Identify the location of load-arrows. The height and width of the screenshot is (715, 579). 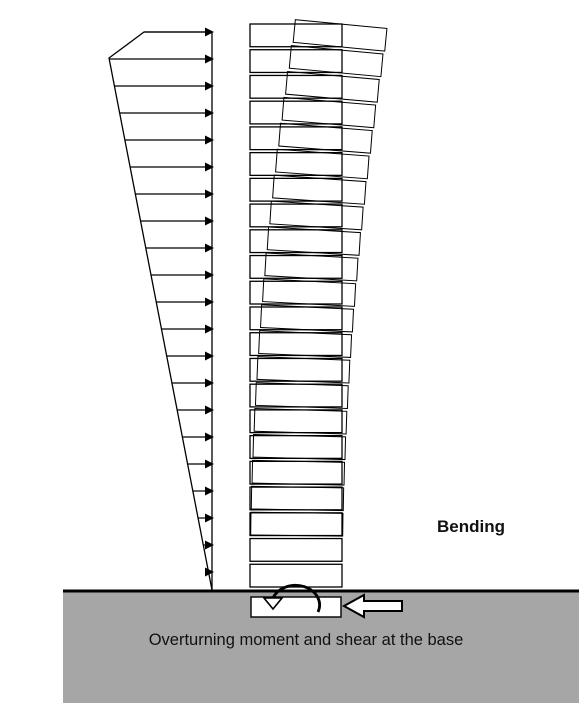
(161, 302).